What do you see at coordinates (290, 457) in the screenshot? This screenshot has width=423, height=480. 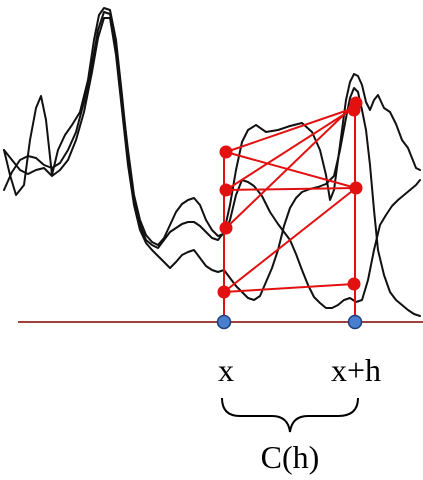 I see `label-c-h: C(h)` at bounding box center [290, 457].